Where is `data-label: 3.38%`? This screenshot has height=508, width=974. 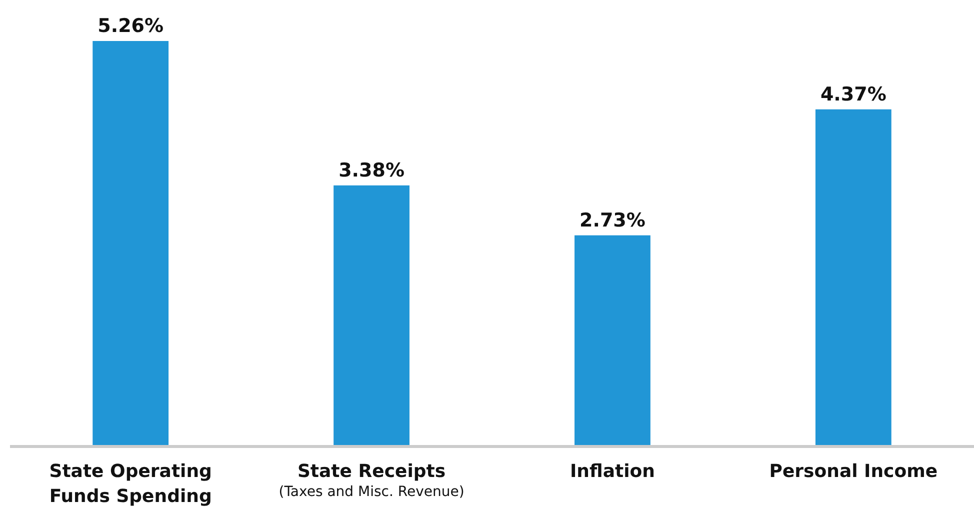
data-label: 3.38% is located at coordinates (371, 170).